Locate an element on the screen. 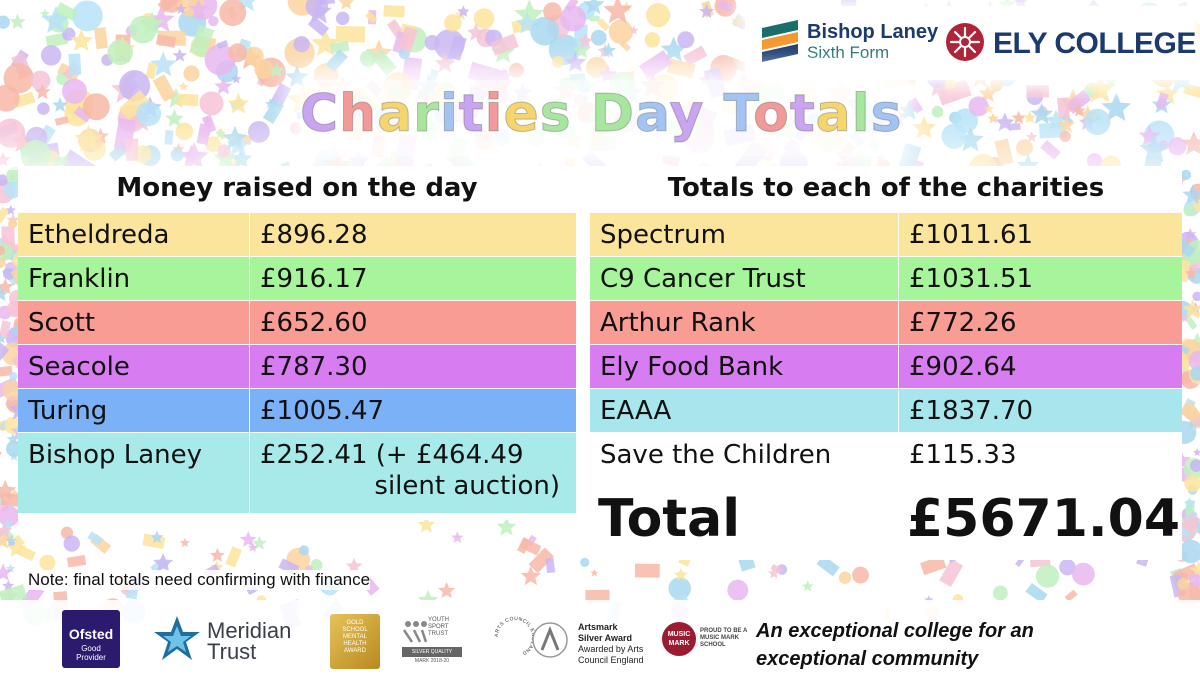 Image resolution: width=1200 pixels, height=675 pixels. row-value: £1031.51 is located at coordinates (1040, 279).